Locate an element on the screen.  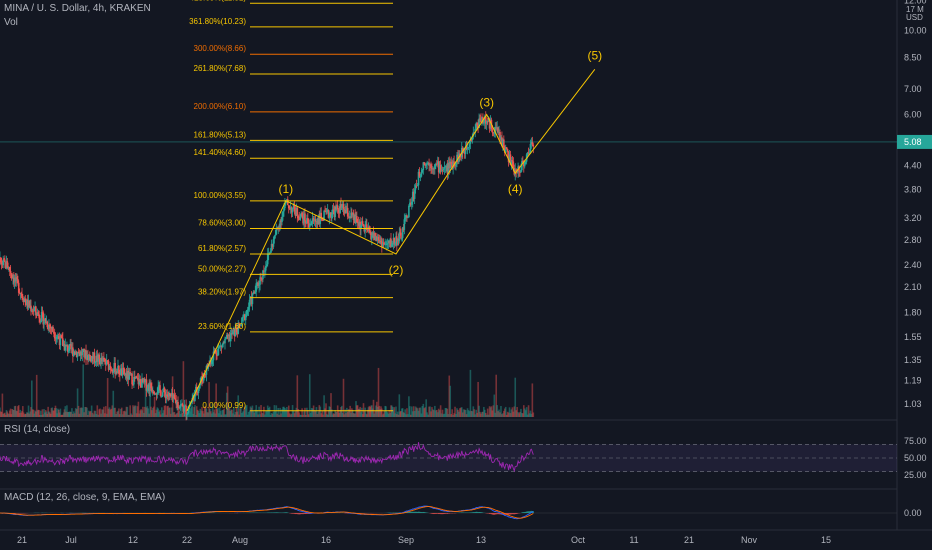
macd-title: MACD (12, 26, close, 9, EMA, EMA) is located at coordinates (85, 497).